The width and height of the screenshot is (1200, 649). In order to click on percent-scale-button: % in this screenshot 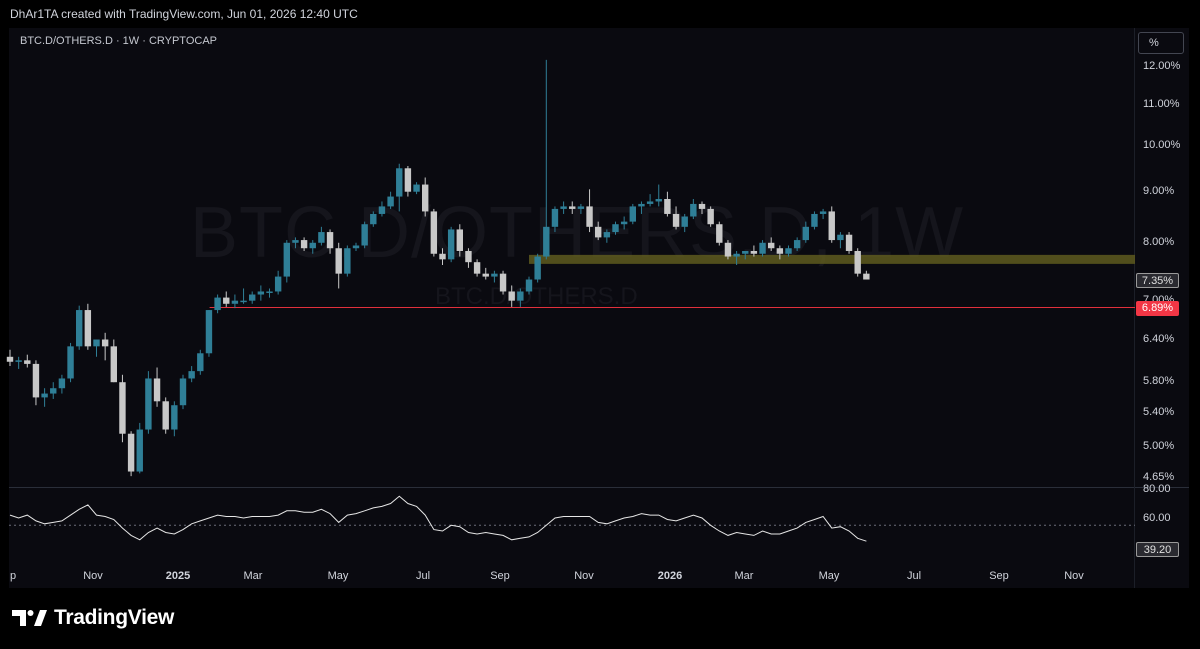, I will do `click(1161, 43)`.